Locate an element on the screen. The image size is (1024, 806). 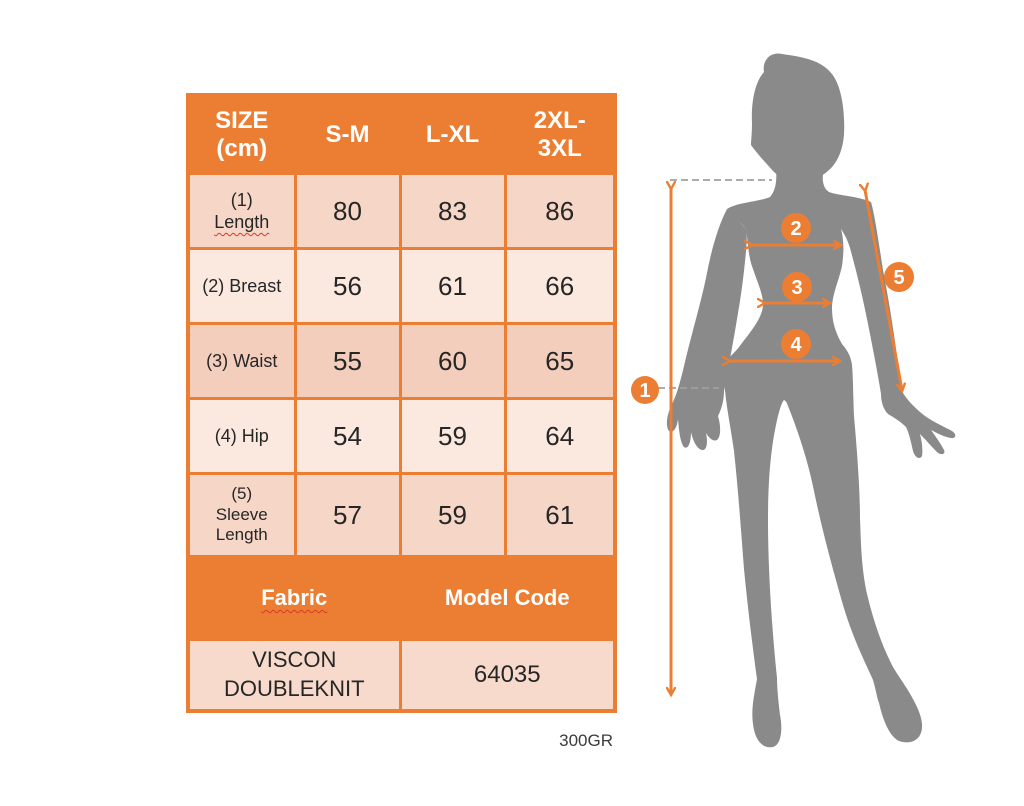
header-size-cm: SIZE (cm) is located at coordinates (241, 134).